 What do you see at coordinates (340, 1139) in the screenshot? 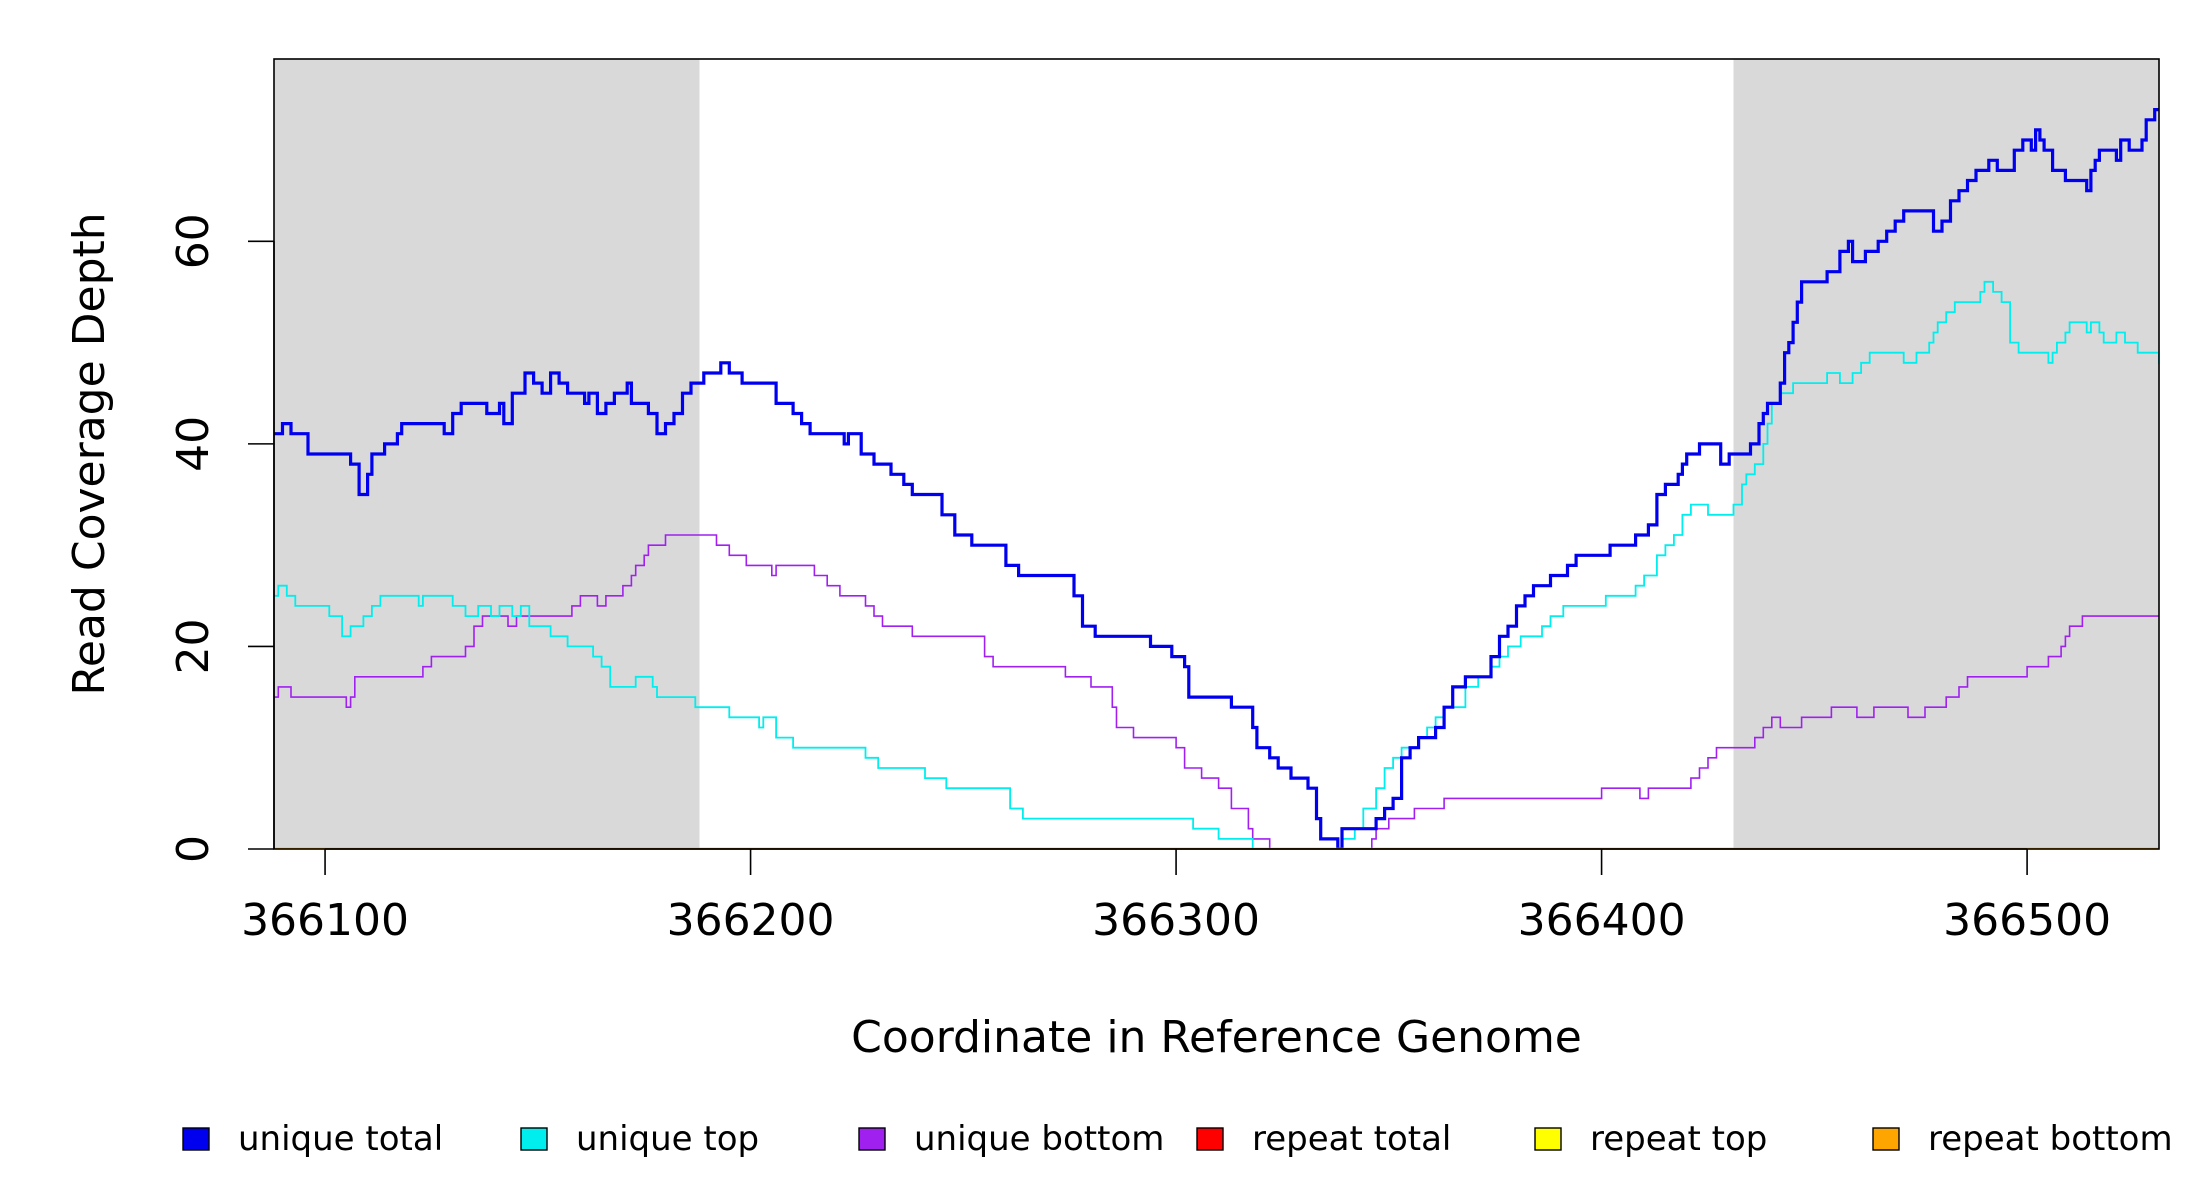
I see `legend-label: unique total` at bounding box center [340, 1139].